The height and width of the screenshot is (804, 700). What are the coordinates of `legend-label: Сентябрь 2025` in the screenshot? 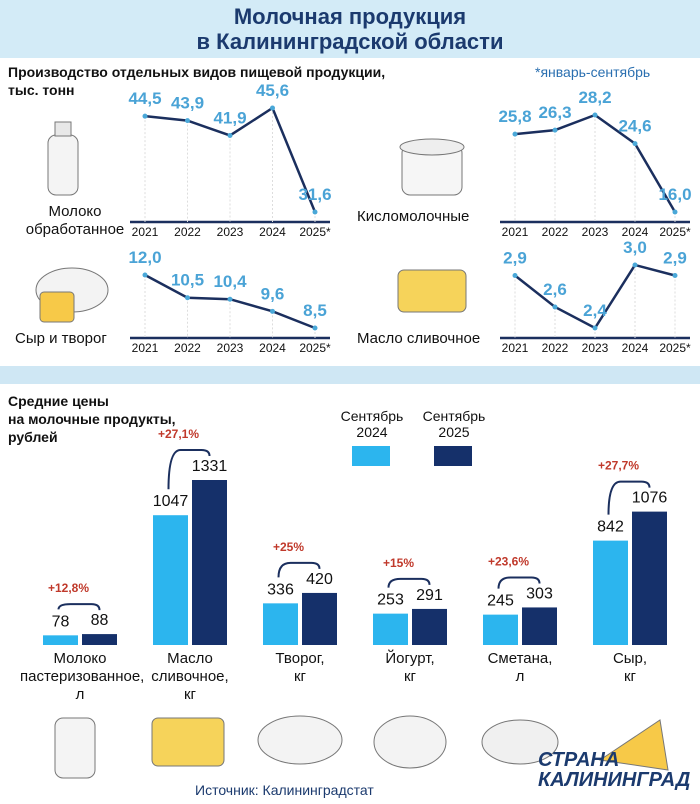 It's located at (454, 424).